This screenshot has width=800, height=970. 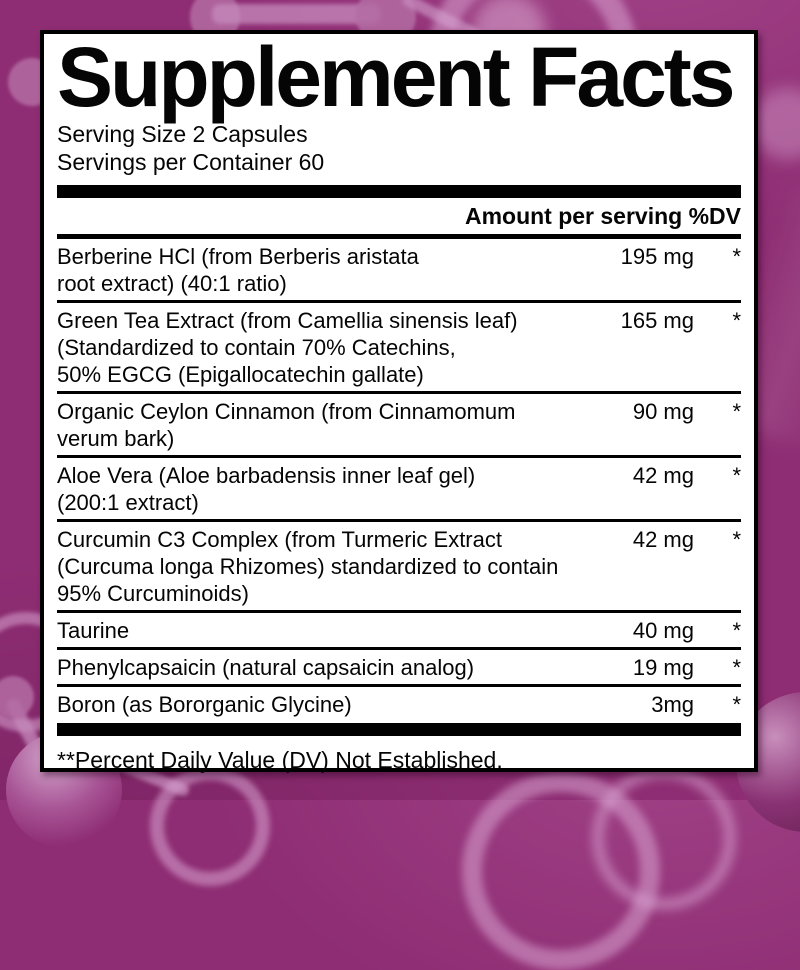 I want to click on ingredient-amount: 90 mg, so click(x=663, y=411).